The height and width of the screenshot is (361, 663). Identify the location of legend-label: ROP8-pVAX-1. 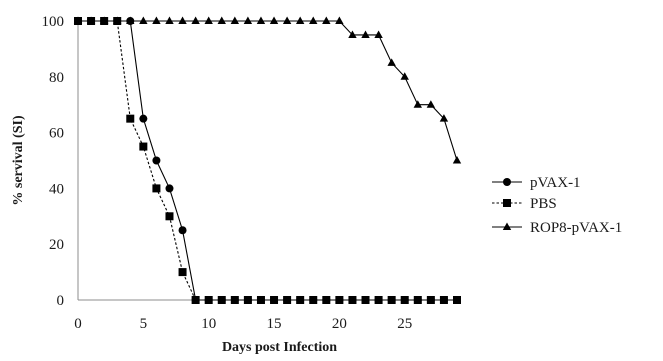
(576, 228).